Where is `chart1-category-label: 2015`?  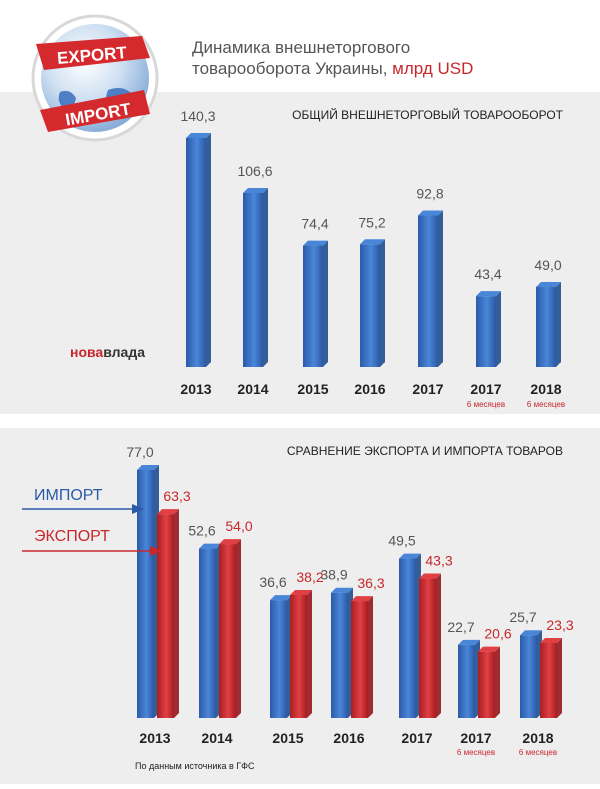
chart1-category-label: 2015 is located at coordinates (312, 389).